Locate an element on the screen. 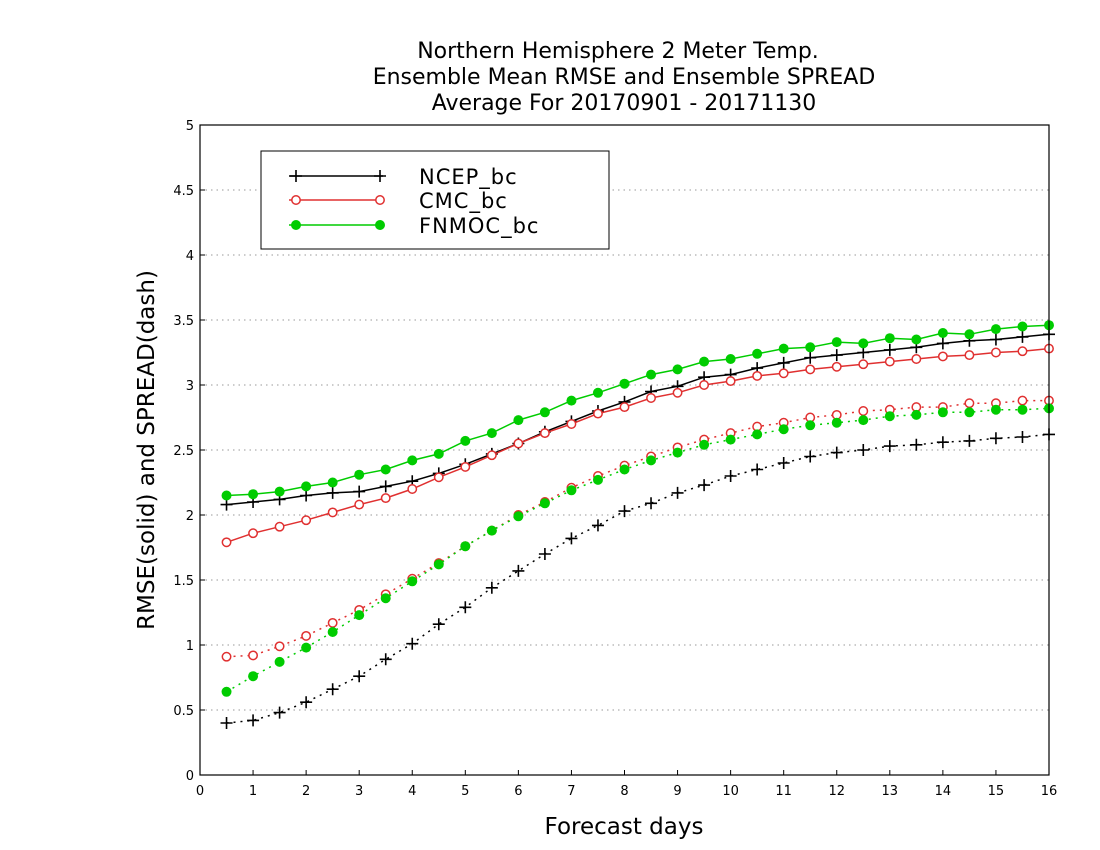 This screenshot has width=1100, height=850. x-tick-label-3: 3 is located at coordinates (359, 791).